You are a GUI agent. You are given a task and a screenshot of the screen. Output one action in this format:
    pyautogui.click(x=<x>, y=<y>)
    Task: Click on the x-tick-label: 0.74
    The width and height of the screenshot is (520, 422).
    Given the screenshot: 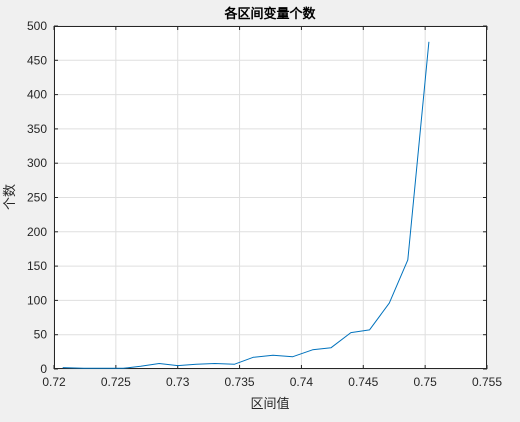 What is the action you would take?
    pyautogui.click(x=302, y=382)
    